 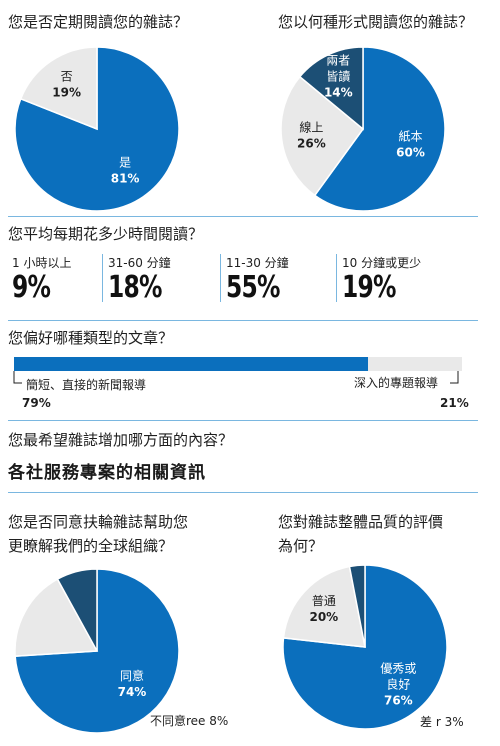 What do you see at coordinates (31, 287) in the screenshot?
I see `reading-time-value: 9%` at bounding box center [31, 287].